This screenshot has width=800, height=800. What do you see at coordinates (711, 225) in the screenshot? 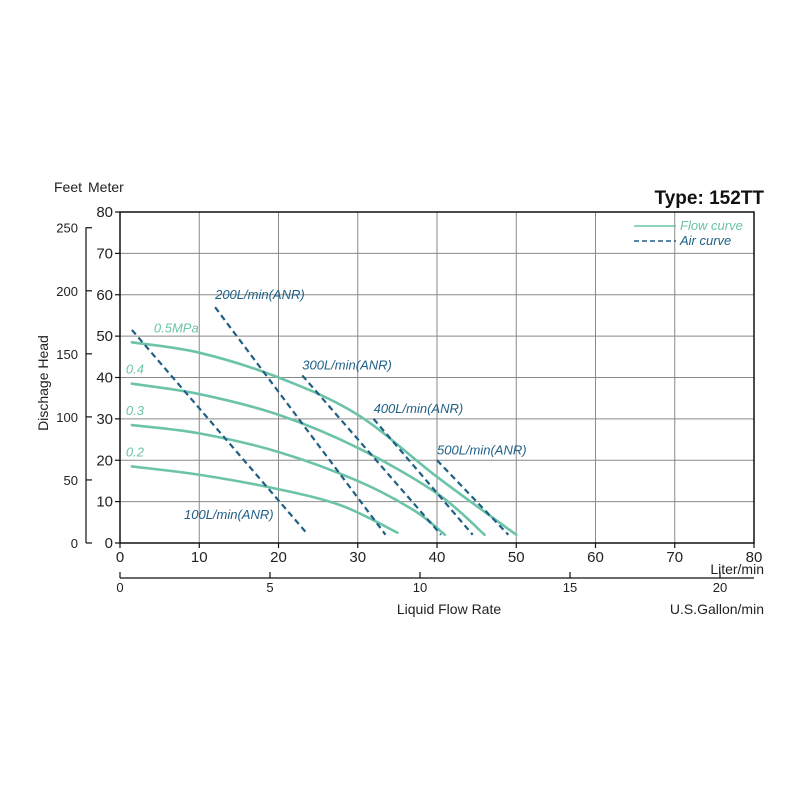
I see `legend-flow-label: Flow curve` at bounding box center [711, 225].